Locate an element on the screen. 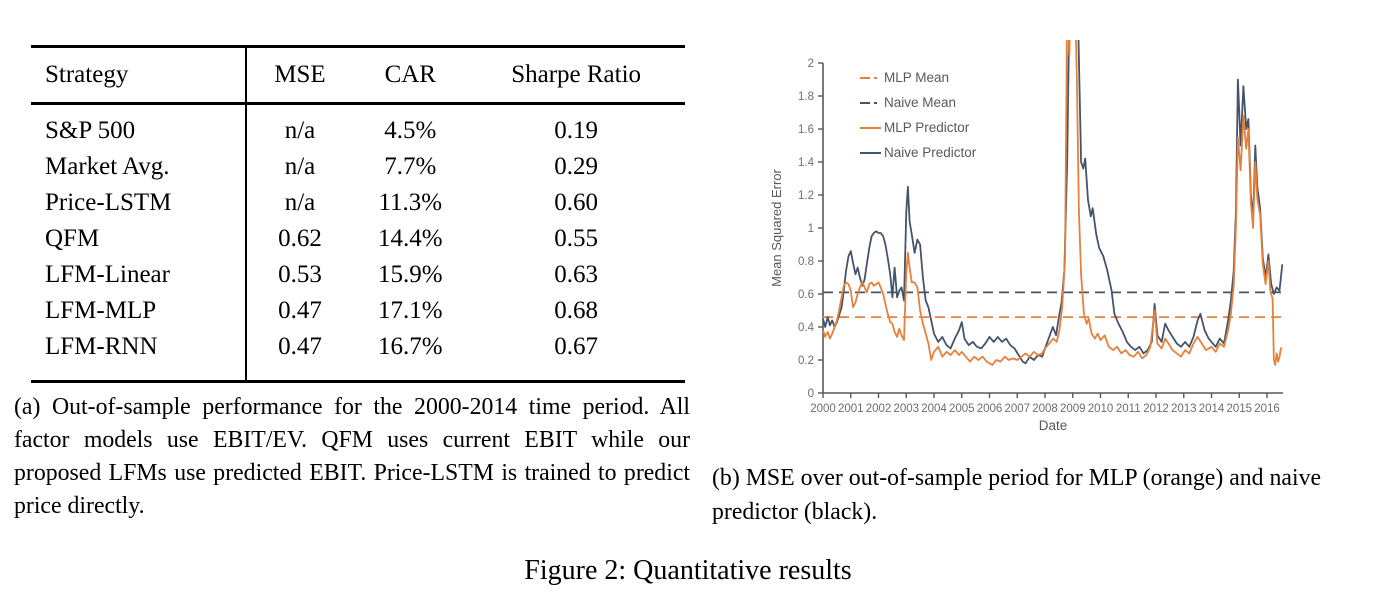  table-cell: LFM-MLP is located at coordinates (101, 310).